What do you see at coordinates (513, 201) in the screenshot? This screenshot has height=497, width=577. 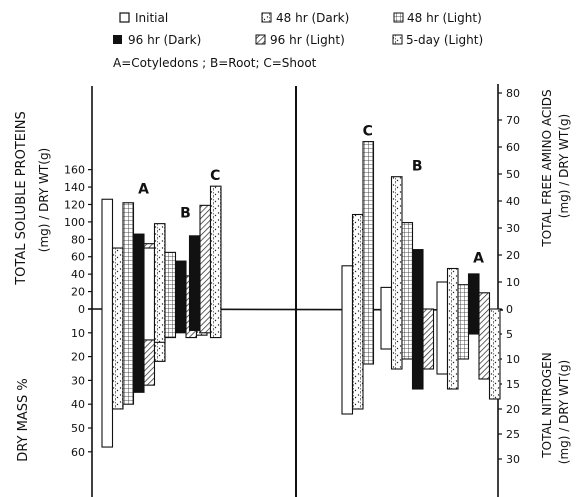 I see `right-top-tick-label: 40` at bounding box center [513, 201].